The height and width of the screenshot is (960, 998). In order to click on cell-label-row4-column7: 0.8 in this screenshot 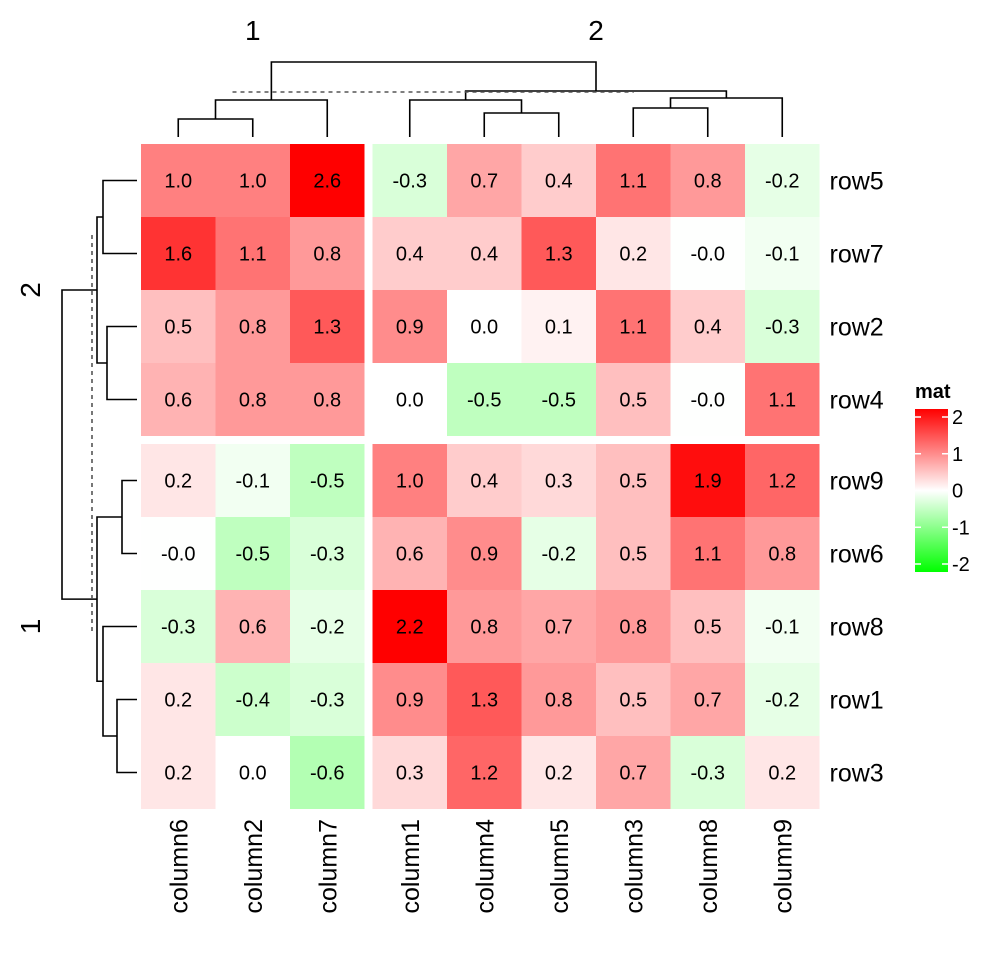, I will do `click(327, 401)`.